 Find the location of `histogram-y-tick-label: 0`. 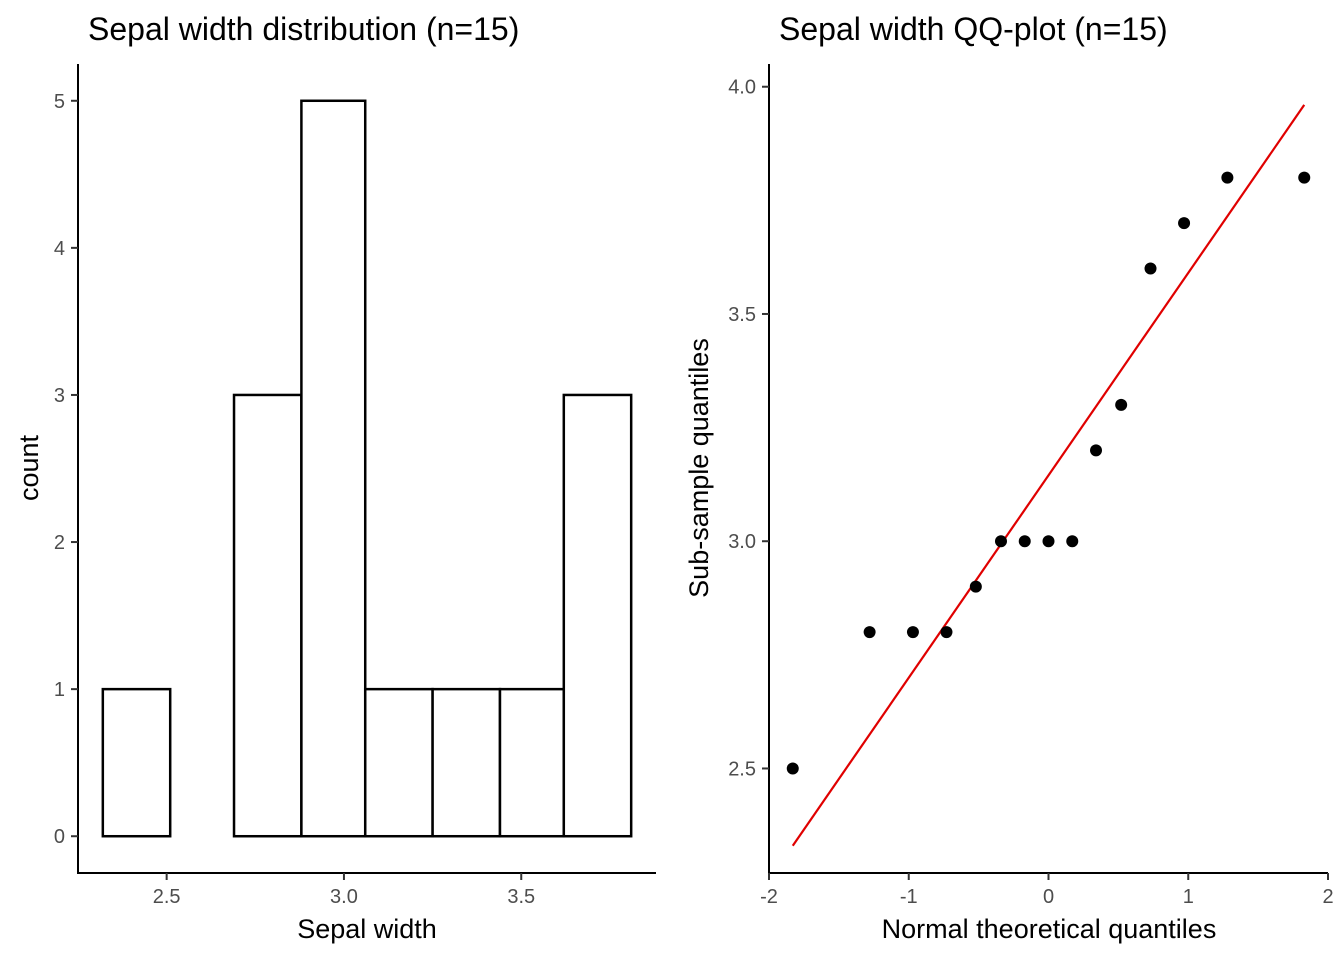

histogram-y-tick-label: 0 is located at coordinates (59, 837).